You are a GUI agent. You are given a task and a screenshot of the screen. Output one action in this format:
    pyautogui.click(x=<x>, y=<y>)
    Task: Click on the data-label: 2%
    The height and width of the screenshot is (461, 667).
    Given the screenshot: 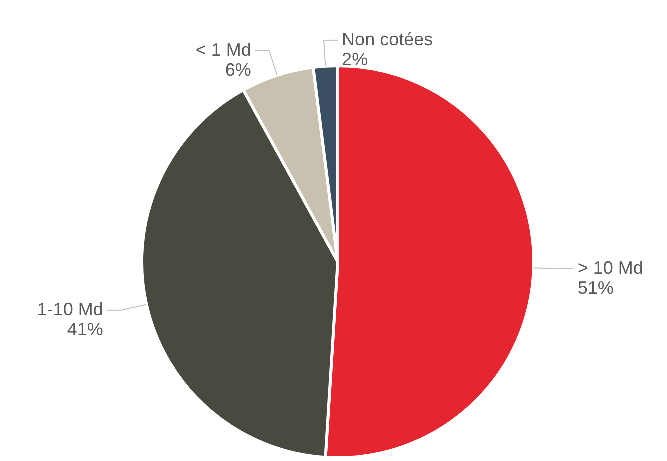 What is the action you would take?
    pyautogui.click(x=355, y=59)
    